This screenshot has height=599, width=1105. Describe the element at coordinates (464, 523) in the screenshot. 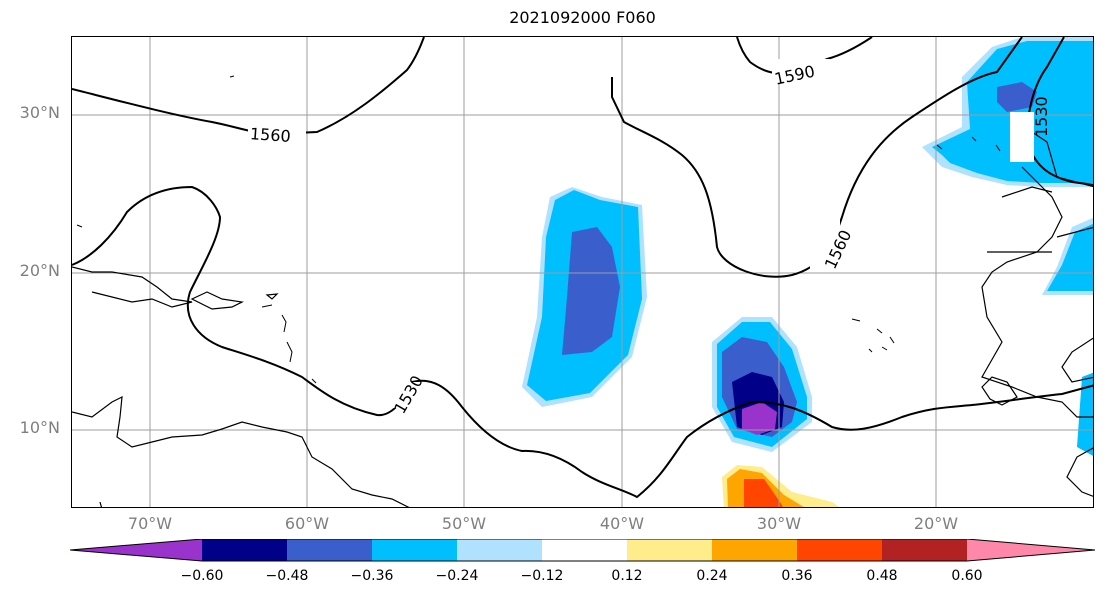

I see `lon-label-50w: 50°W` at that location.